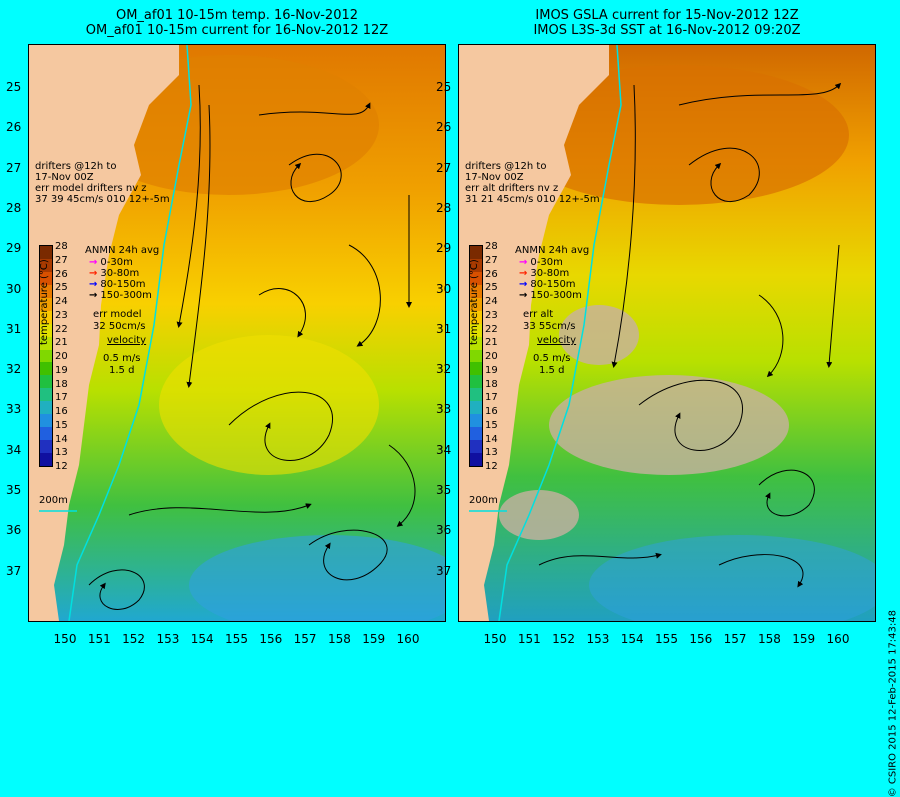 The image size is (900, 797). I want to click on left-title-line1: OM_af01 10-15m temp. 16-Nov-2012, so click(237, 15).